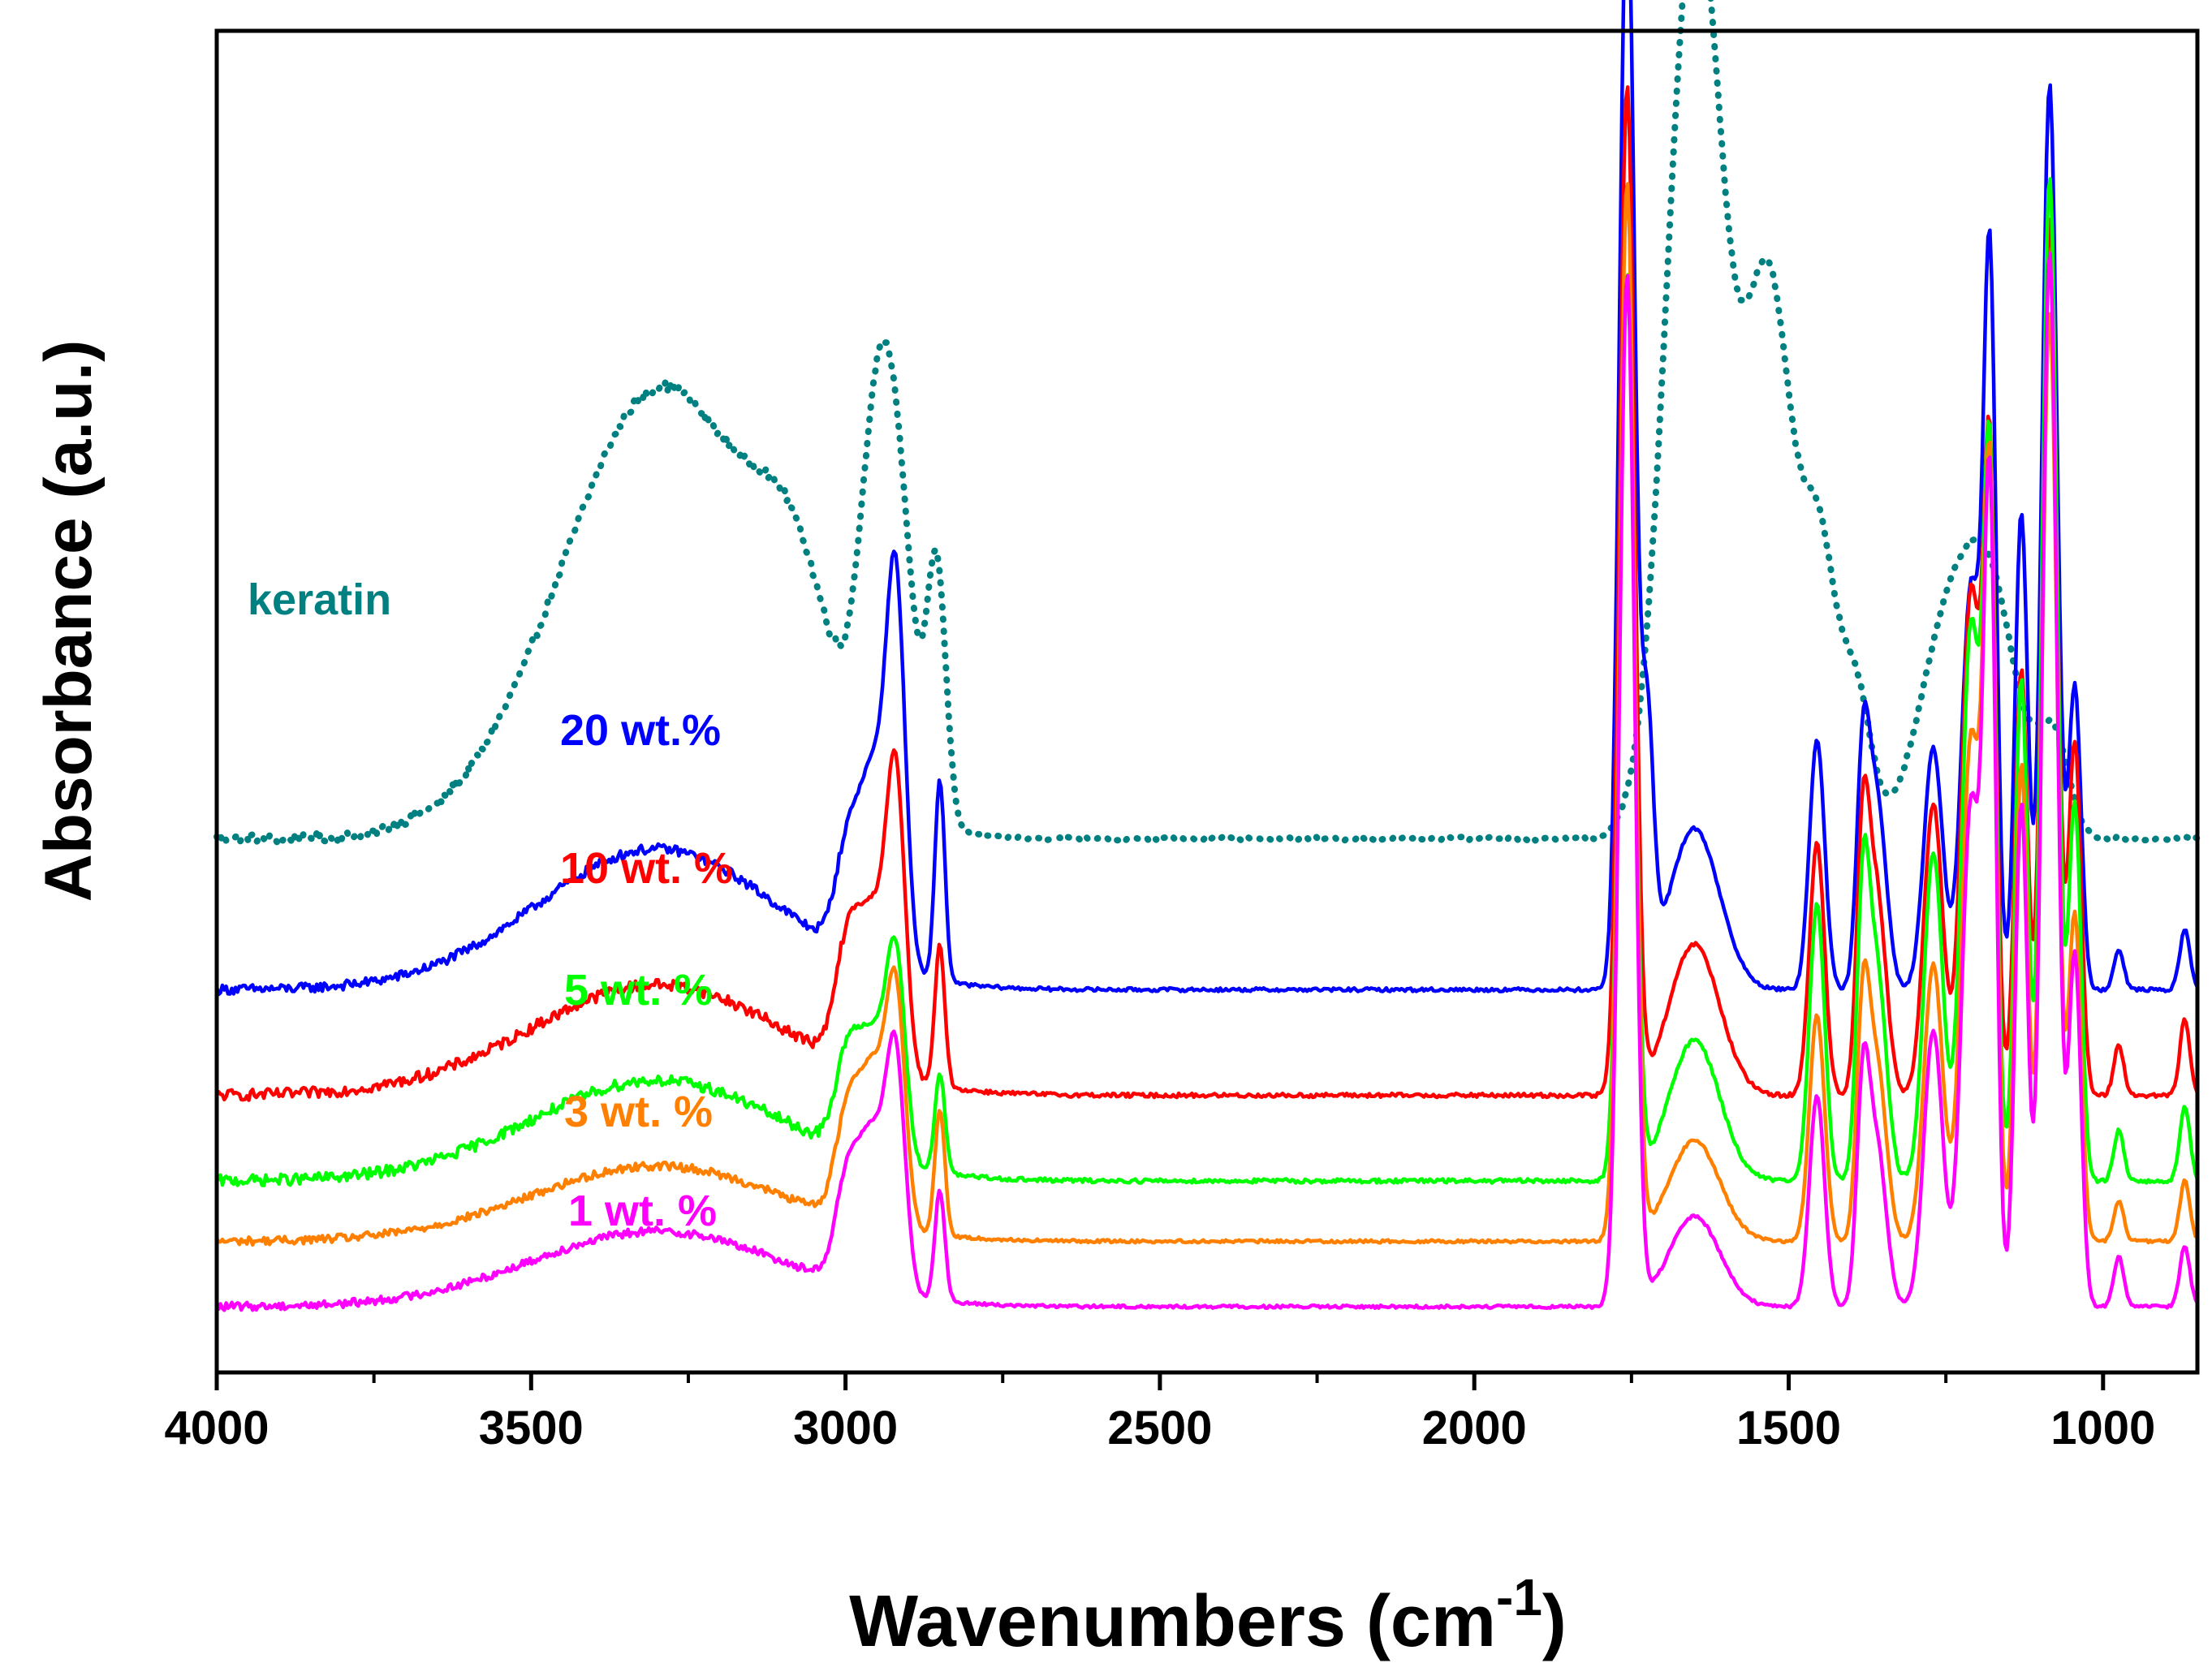  I want to click on x-axis-ticks: 4000 3500 3000 2500 2000 1500 1000, so click(1159, 1413).